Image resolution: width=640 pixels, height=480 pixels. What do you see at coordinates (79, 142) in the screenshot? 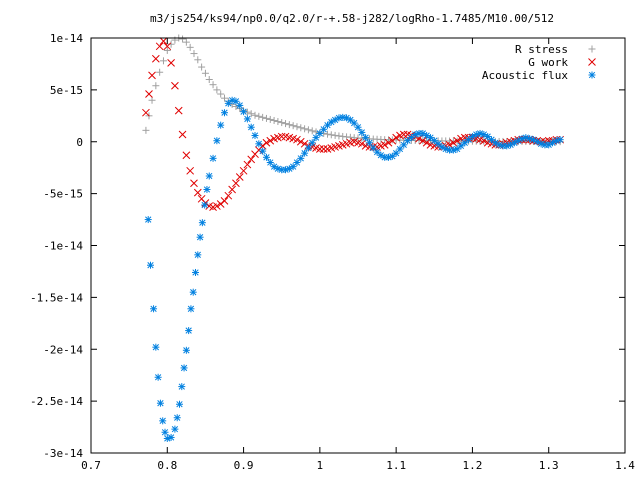
I see `y-tick-label: 0` at bounding box center [79, 142].